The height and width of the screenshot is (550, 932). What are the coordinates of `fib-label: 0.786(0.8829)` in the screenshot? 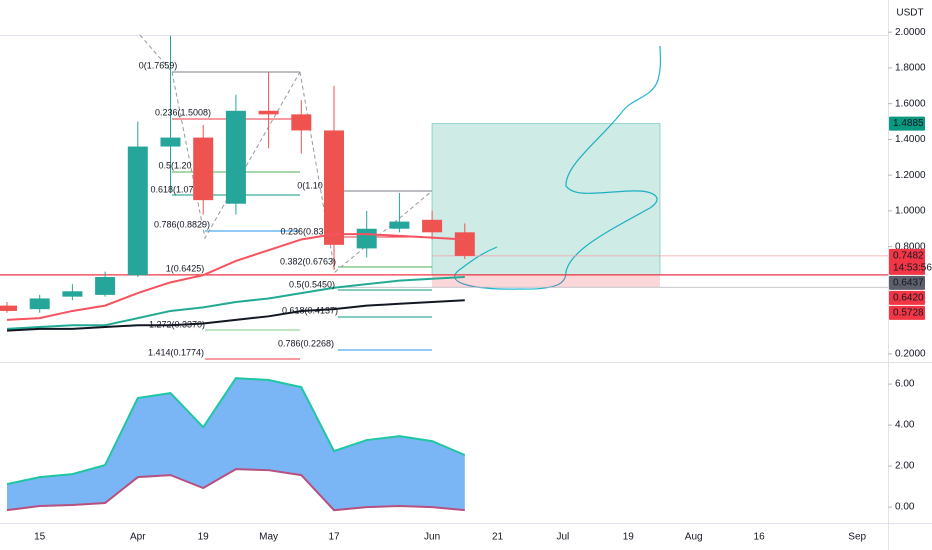 It's located at (182, 224).